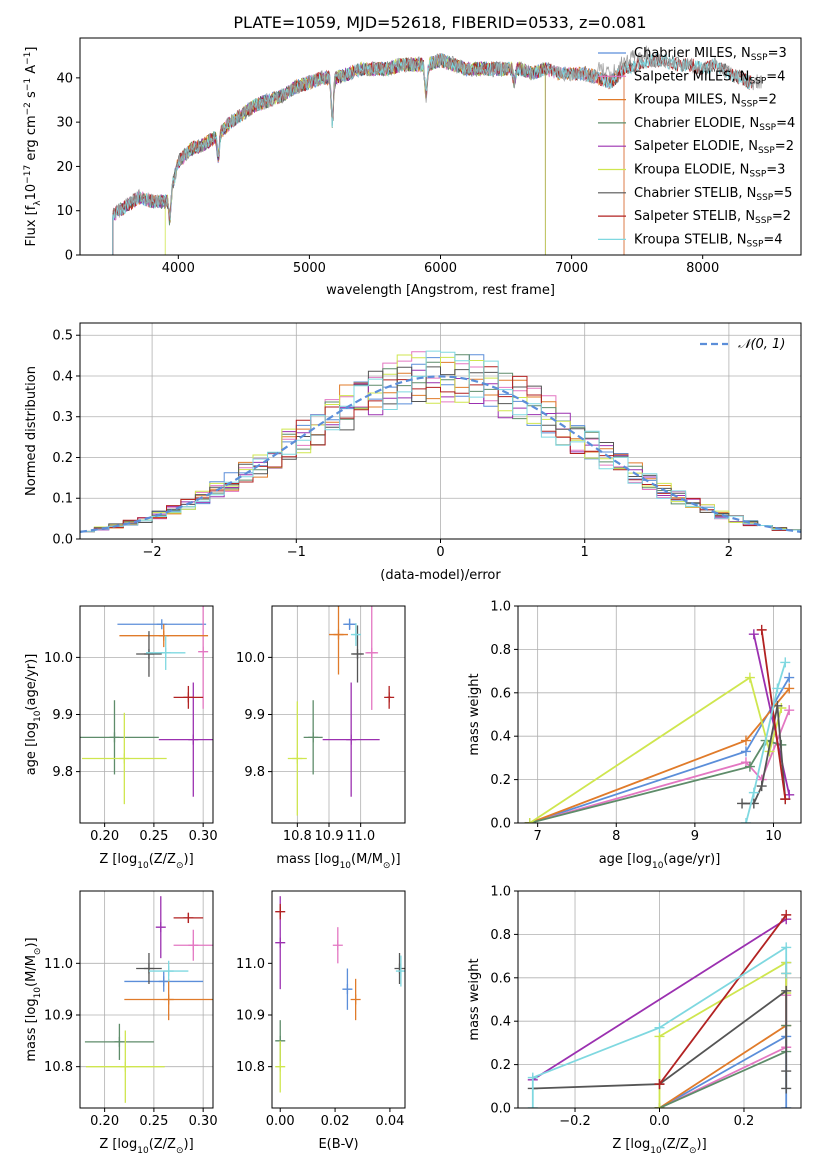 The width and height of the screenshot is (819, 1170). I want to click on series-salpeter-miles, so click(723, 1049).